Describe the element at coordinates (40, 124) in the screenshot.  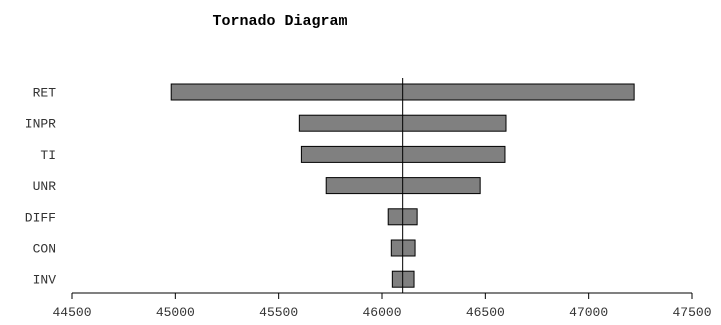
I see `category-label-inpr: INPR` at that location.